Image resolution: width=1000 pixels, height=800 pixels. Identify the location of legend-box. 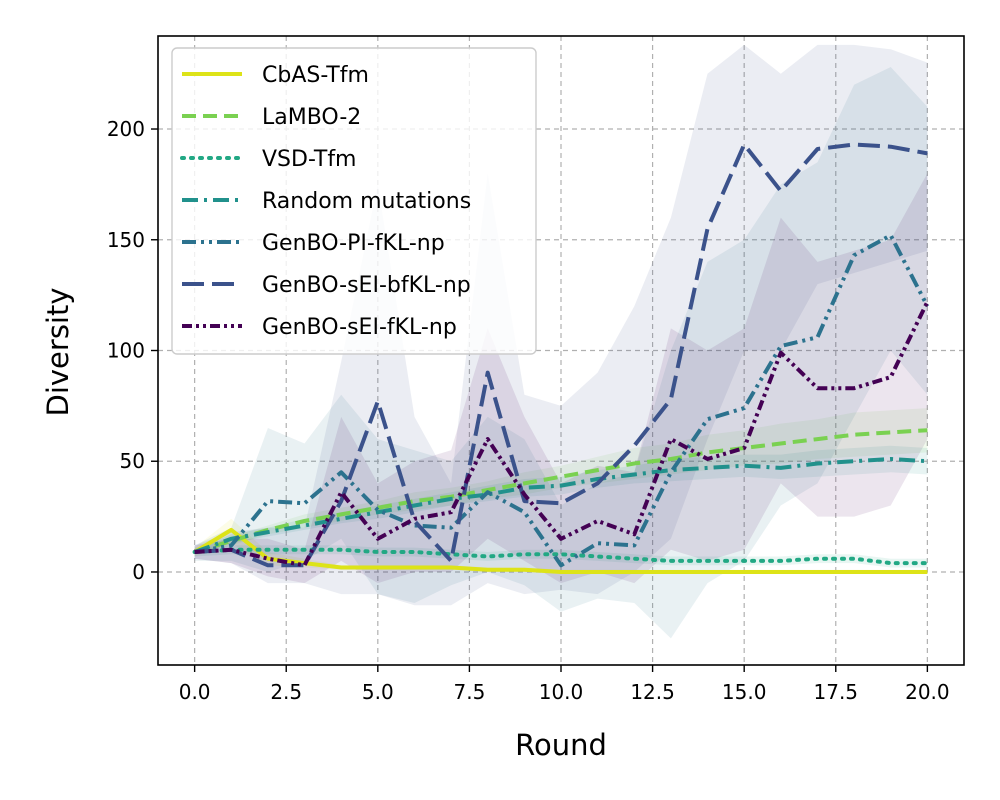
(354, 201).